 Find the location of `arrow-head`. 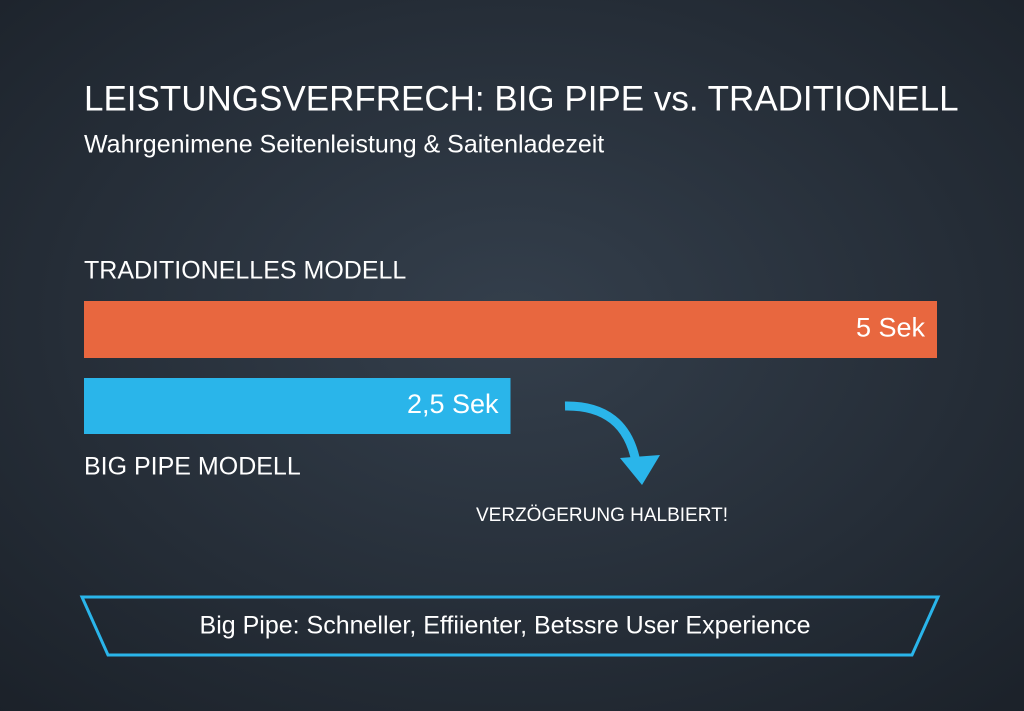

arrow-head is located at coordinates (640, 470).